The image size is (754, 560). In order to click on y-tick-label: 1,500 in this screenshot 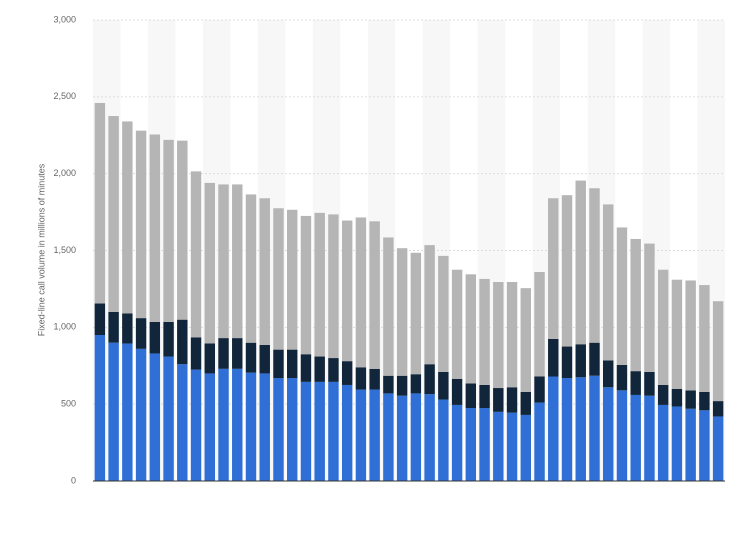, I will do `click(64, 250)`.